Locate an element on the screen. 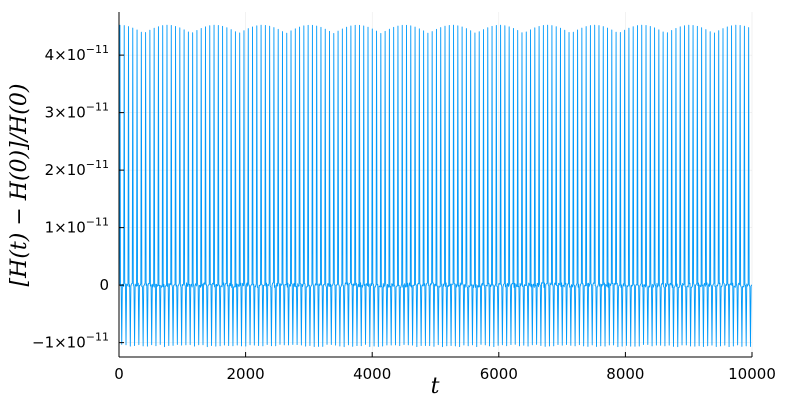 The image size is (800, 400). y-tick-label-5: 4×10⁻¹¹ is located at coordinates (77, 53).